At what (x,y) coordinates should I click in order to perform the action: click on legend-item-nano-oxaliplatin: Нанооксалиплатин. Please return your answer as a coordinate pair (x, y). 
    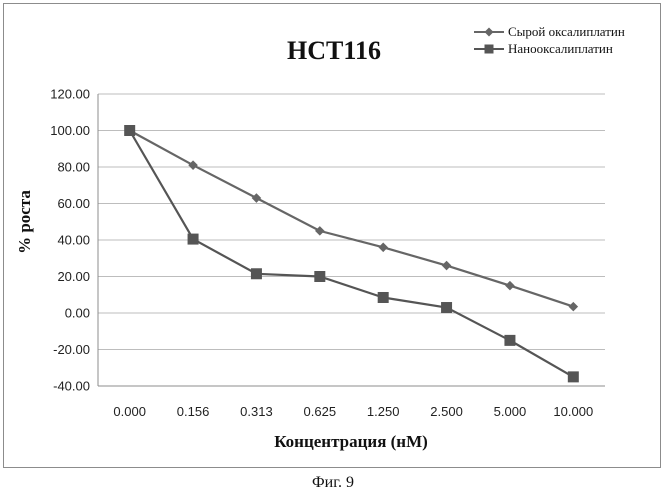
    Looking at the image, I should click on (543, 48).